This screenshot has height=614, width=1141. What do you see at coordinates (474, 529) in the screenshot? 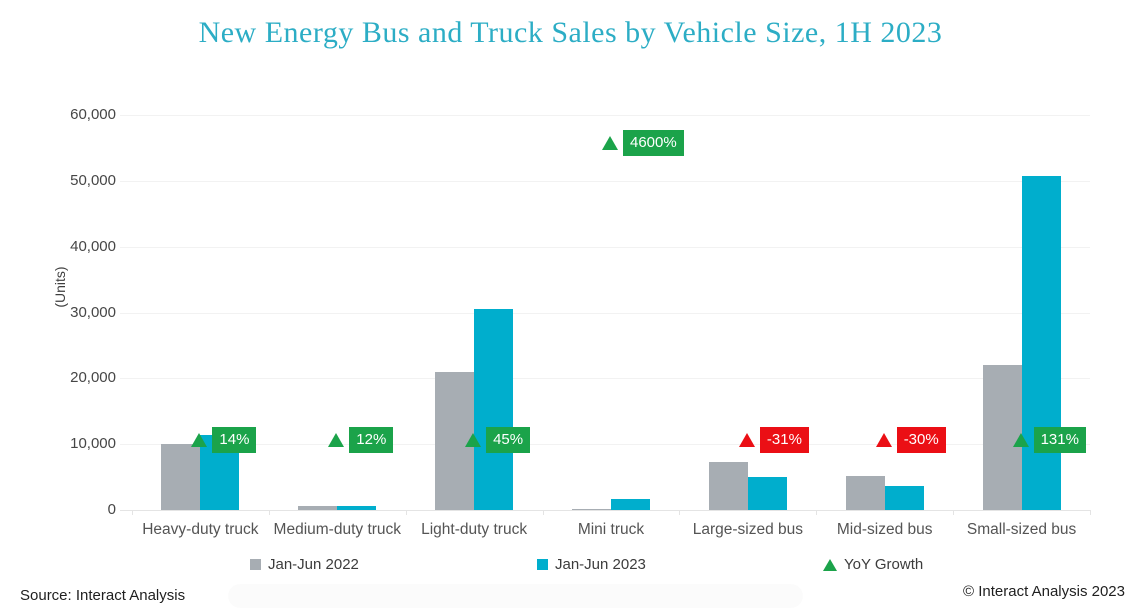
I see `x-category-label: Light-duty truck` at bounding box center [474, 529].